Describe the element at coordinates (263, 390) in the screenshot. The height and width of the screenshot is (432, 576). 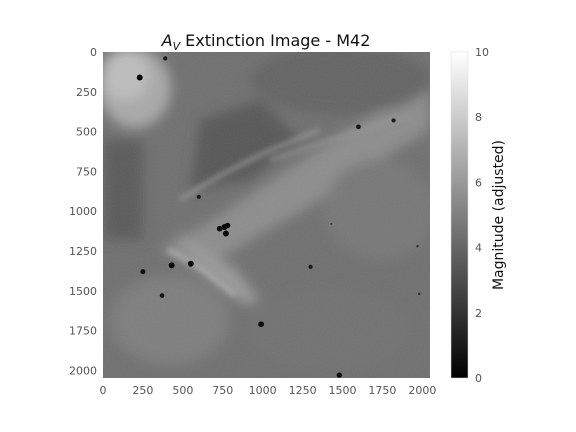
I see `x-tick-label: 1000` at that location.